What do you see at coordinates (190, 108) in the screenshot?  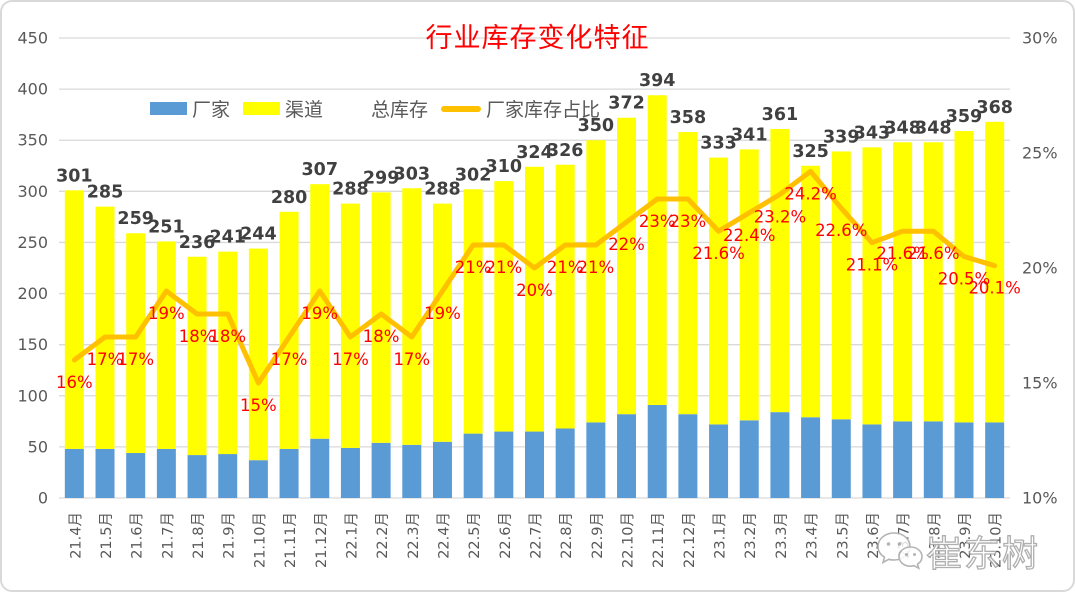 I see `legend-item-manufacturer: 厂家` at bounding box center [190, 108].